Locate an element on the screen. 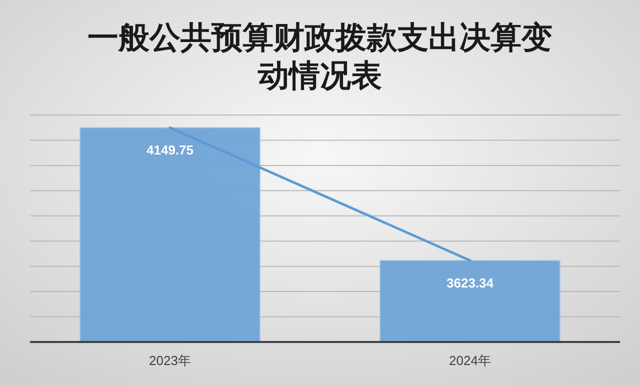 Image resolution: width=640 pixels, height=385 pixels. chart-title: 一般公共预算财政拨款支出决算变动情况表 is located at coordinates (320, 57).